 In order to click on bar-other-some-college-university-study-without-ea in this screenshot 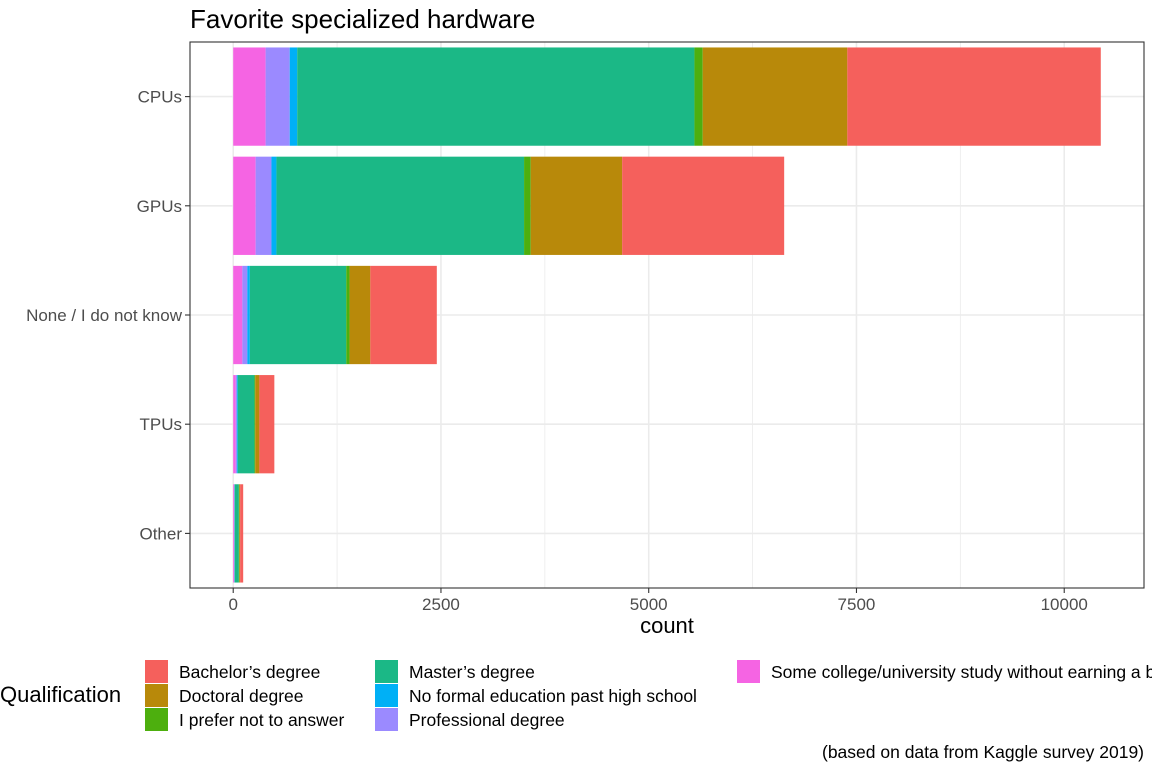, I will do `click(234, 533)`.